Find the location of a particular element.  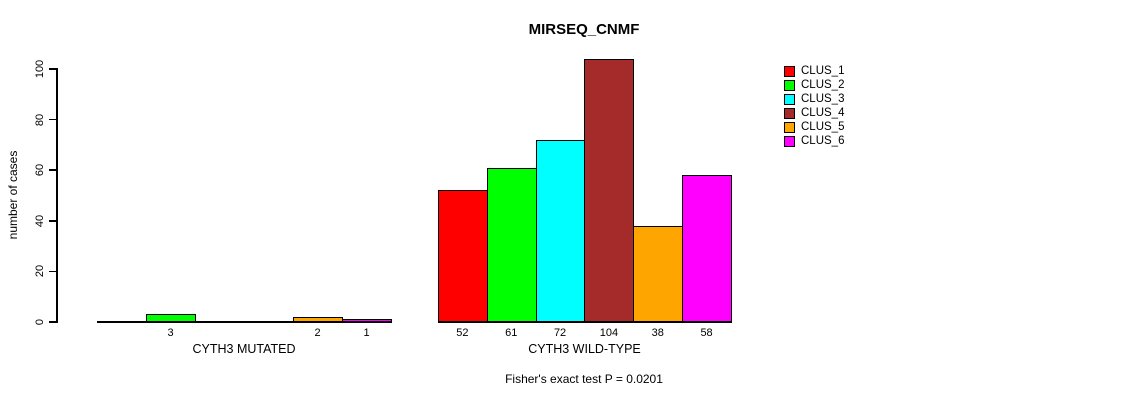

y-axis-tick-label: 0 is located at coordinates (40, 322).